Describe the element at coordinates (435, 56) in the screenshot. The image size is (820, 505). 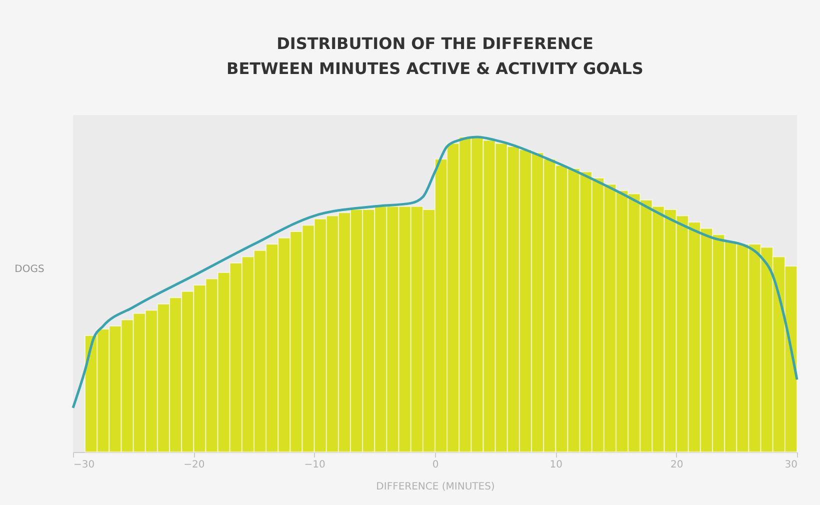
I see `chart-title: DISTRIBUTION OF THE DIFFERENCE BETWEEN MINUTES ACTIVE & ACTIVITY GOALS` at that location.